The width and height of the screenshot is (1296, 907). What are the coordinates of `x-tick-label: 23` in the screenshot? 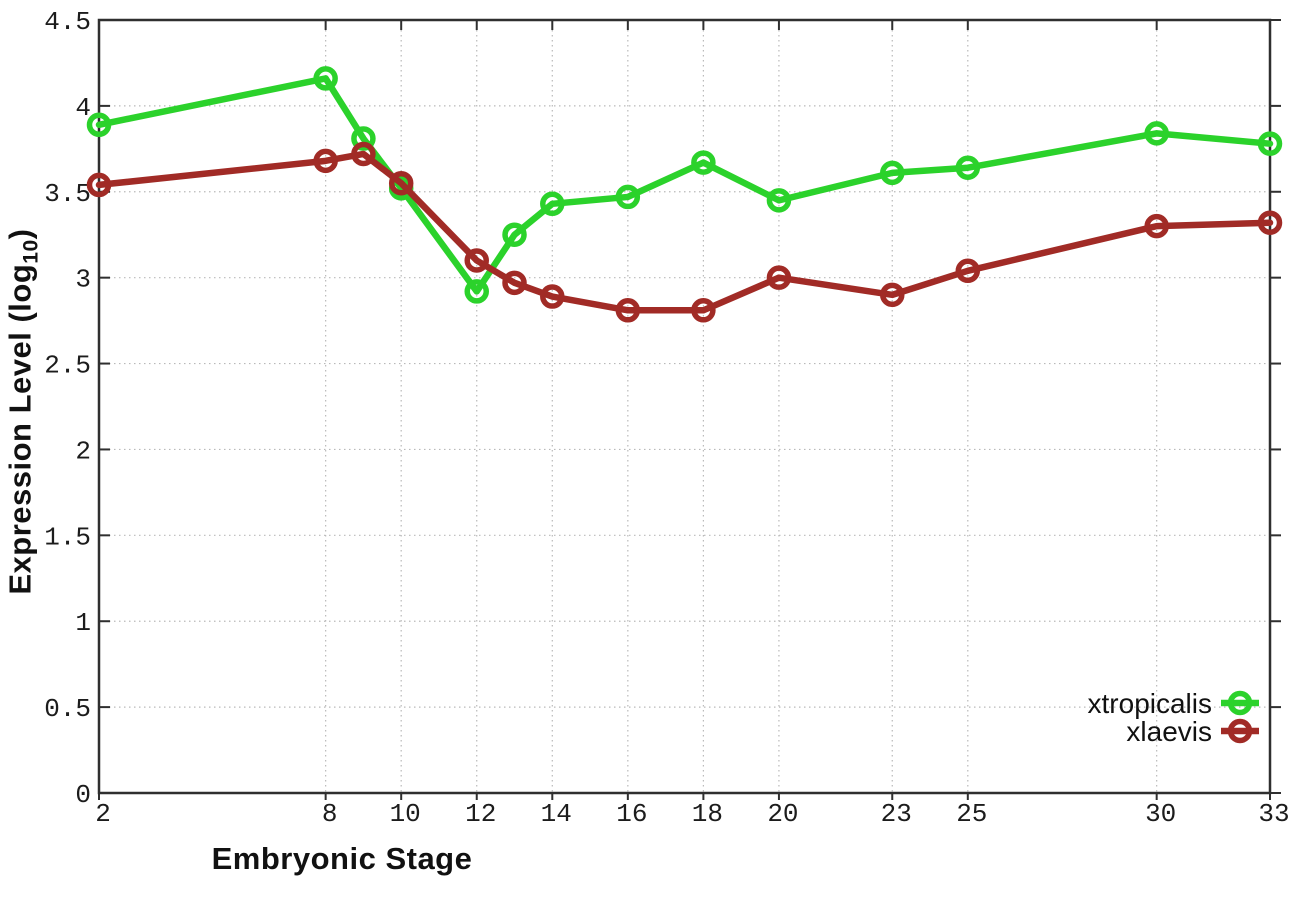 It's located at (896, 814).